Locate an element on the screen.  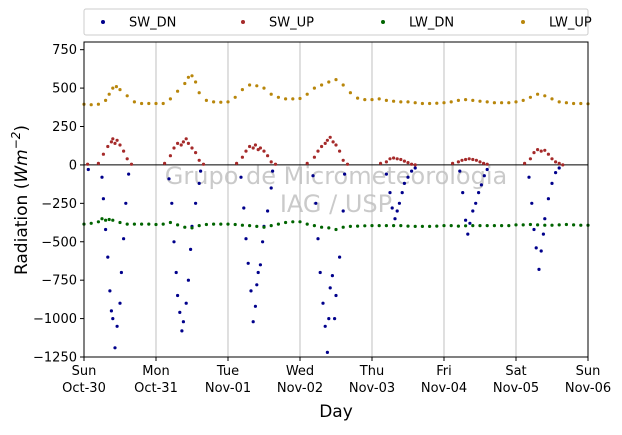
y-tick-label: 250 is located at coordinates (64, 127).